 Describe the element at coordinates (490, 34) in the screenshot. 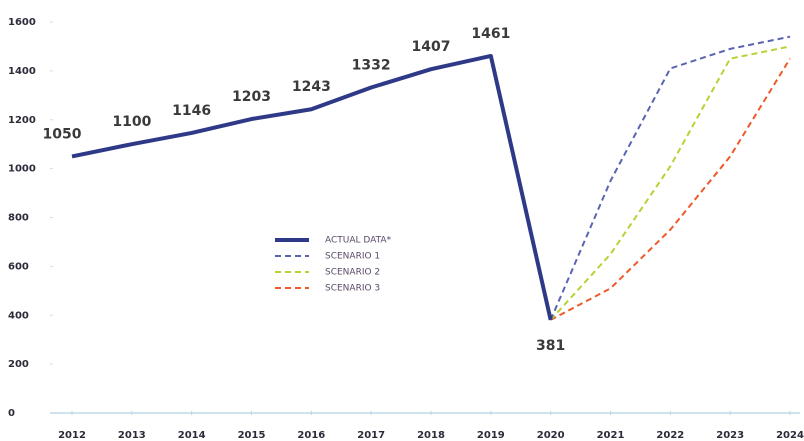

I see `data-label: 1461` at that location.